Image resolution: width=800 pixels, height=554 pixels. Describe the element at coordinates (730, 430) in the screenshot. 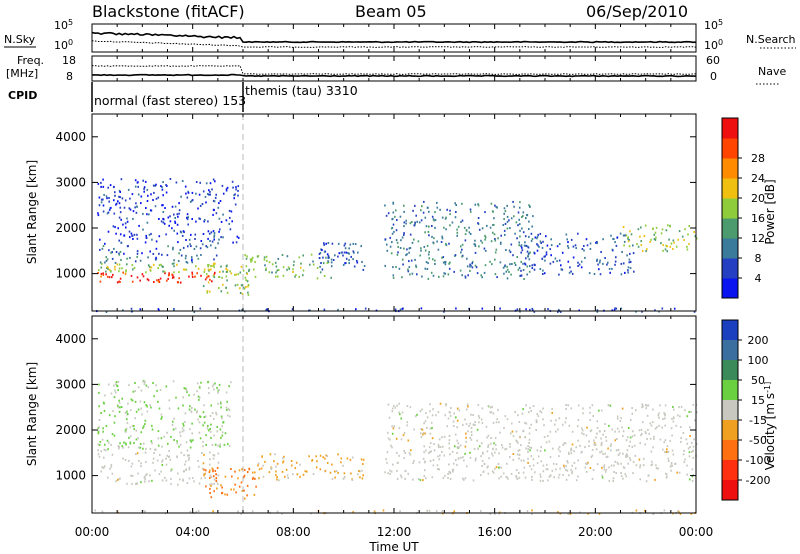

I see `colorbar-swatch` at that location.